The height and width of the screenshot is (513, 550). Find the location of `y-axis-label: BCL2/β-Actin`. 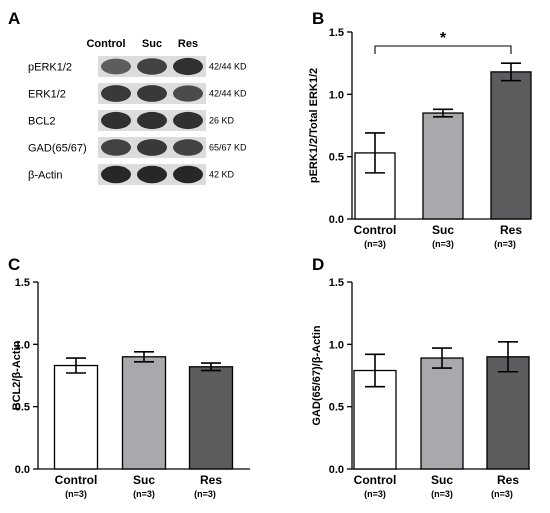

y-axis-label: BCL2/β-Actin is located at coordinates (17, 375).